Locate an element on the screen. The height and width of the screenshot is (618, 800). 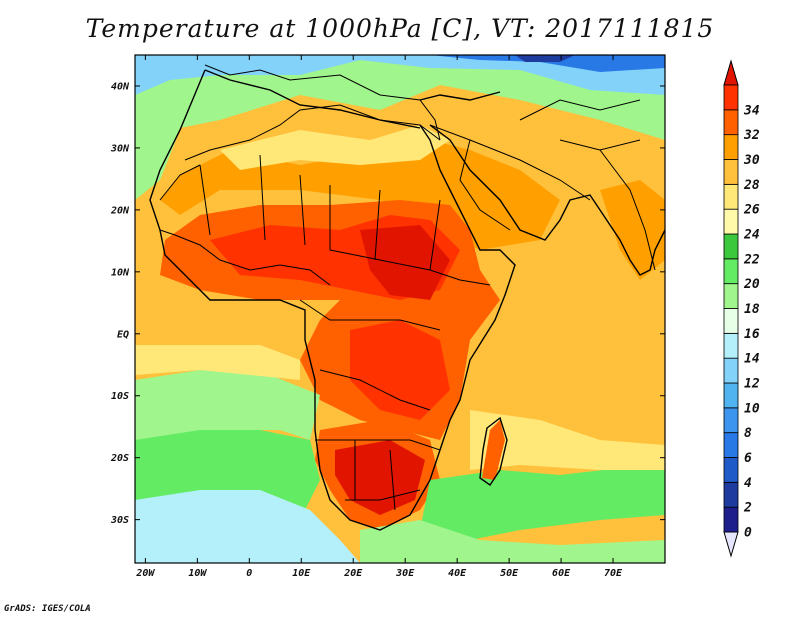
colorbar-label: 22 is located at coordinates (751, 259).